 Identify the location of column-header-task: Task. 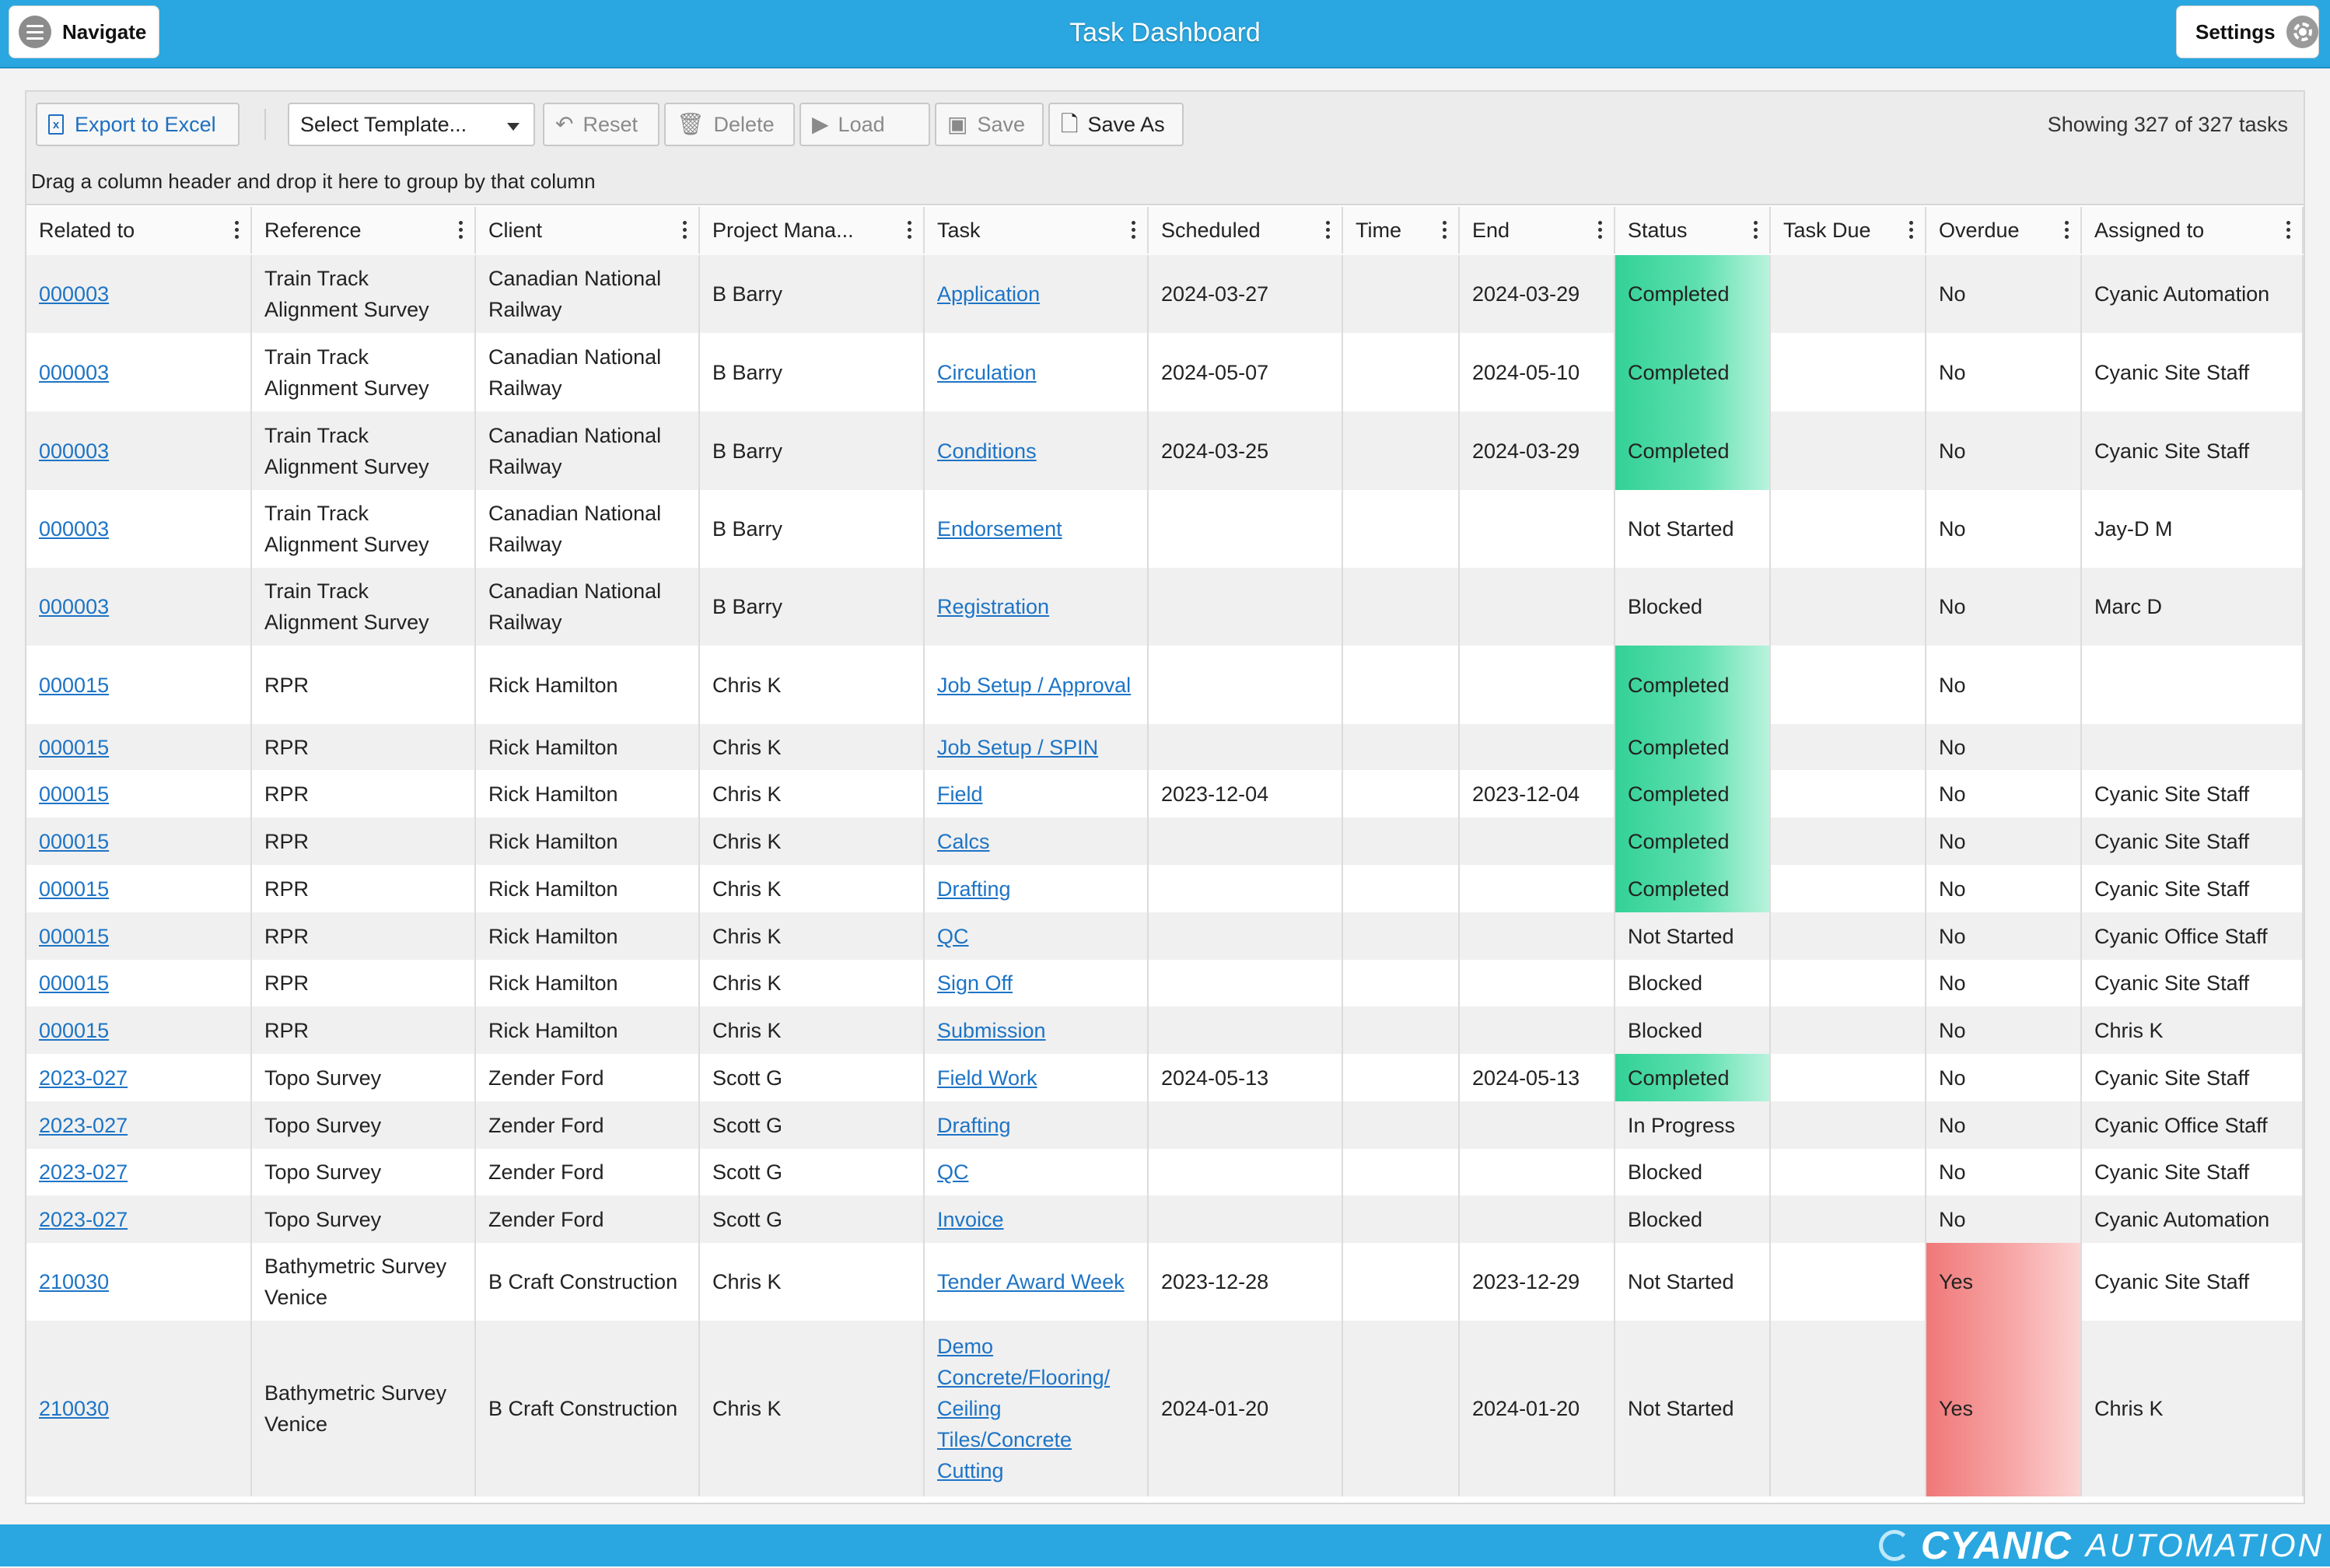
(1037, 231).